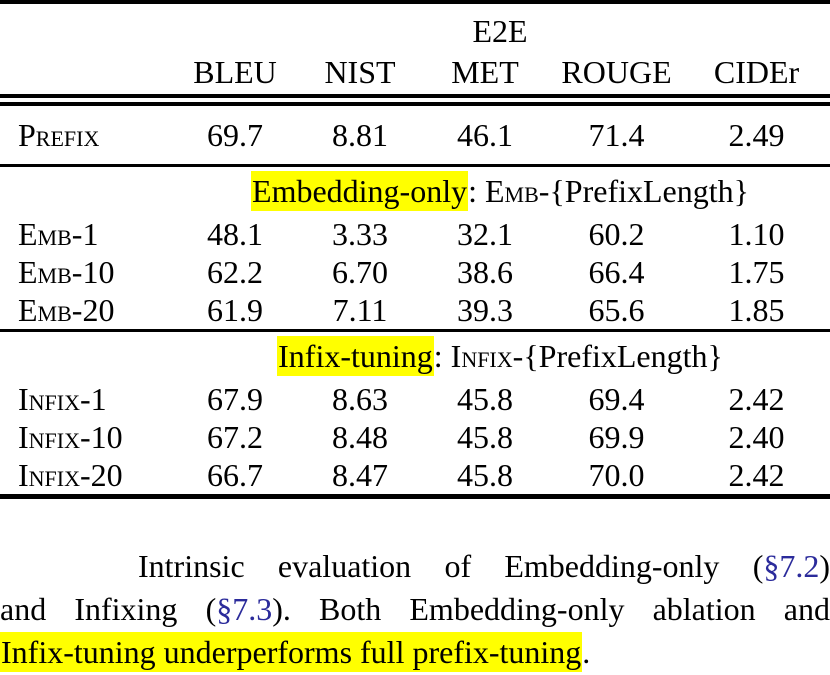  Describe the element at coordinates (360, 78) in the screenshot. I see `column-header-nist: NIST` at that location.